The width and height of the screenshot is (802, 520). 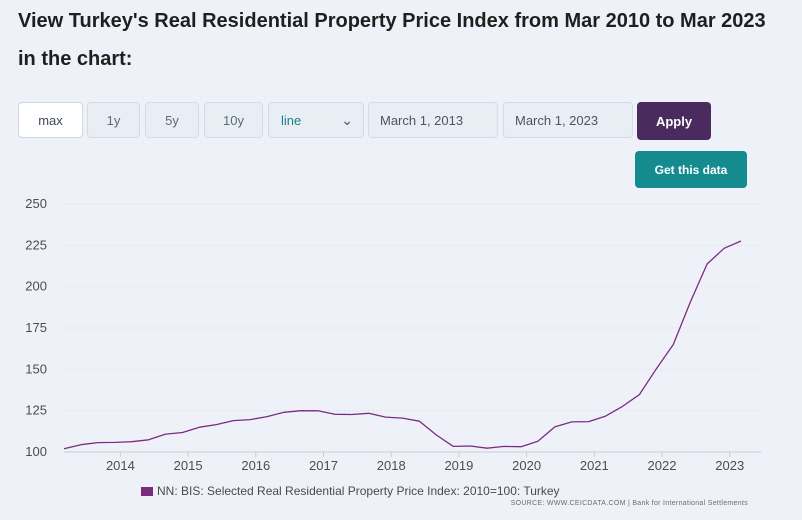 What do you see at coordinates (568, 120) in the screenshot?
I see `end-date-field: March 1, 2023` at bounding box center [568, 120].